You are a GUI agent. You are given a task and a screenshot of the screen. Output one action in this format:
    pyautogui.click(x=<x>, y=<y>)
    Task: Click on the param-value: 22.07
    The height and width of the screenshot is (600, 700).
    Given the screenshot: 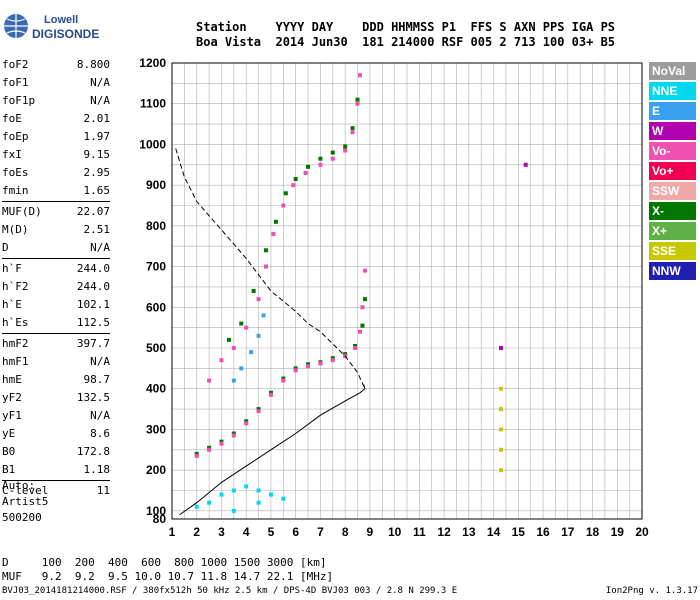 What is the action you would take?
    pyautogui.click(x=93, y=211)
    